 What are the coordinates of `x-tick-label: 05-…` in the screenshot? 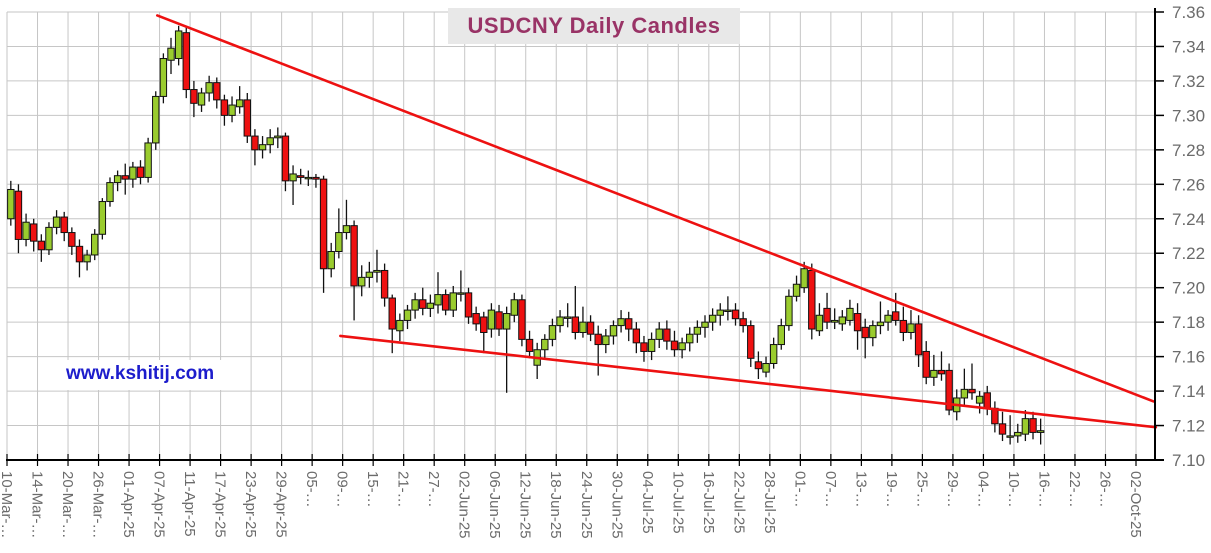 It's located at (311, 489).